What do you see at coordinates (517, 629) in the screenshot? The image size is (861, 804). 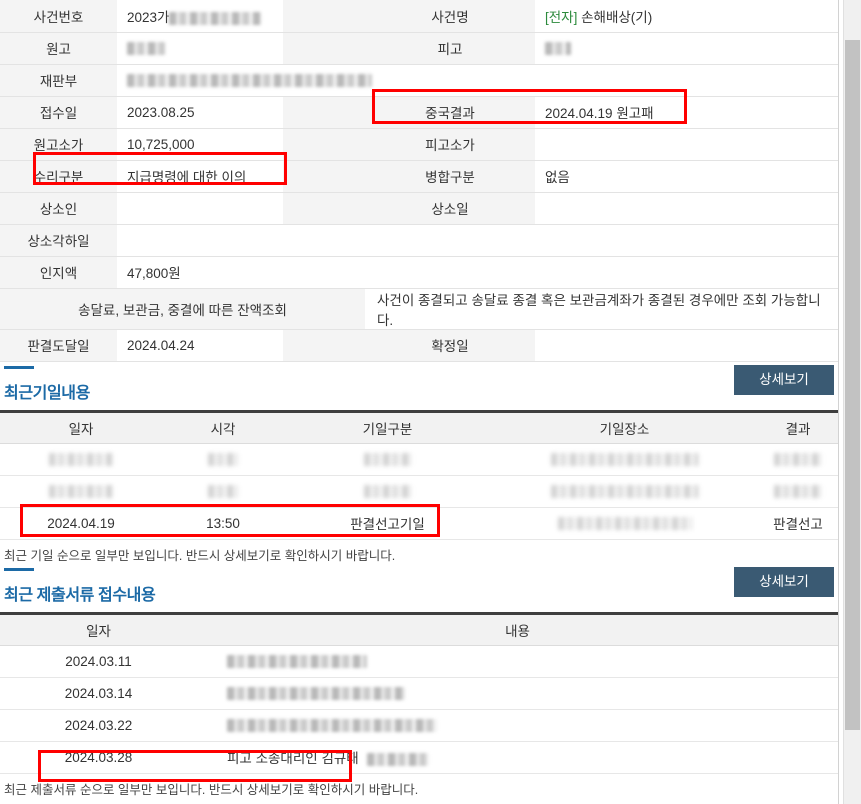 I see `column-header-content: 내용` at bounding box center [517, 629].